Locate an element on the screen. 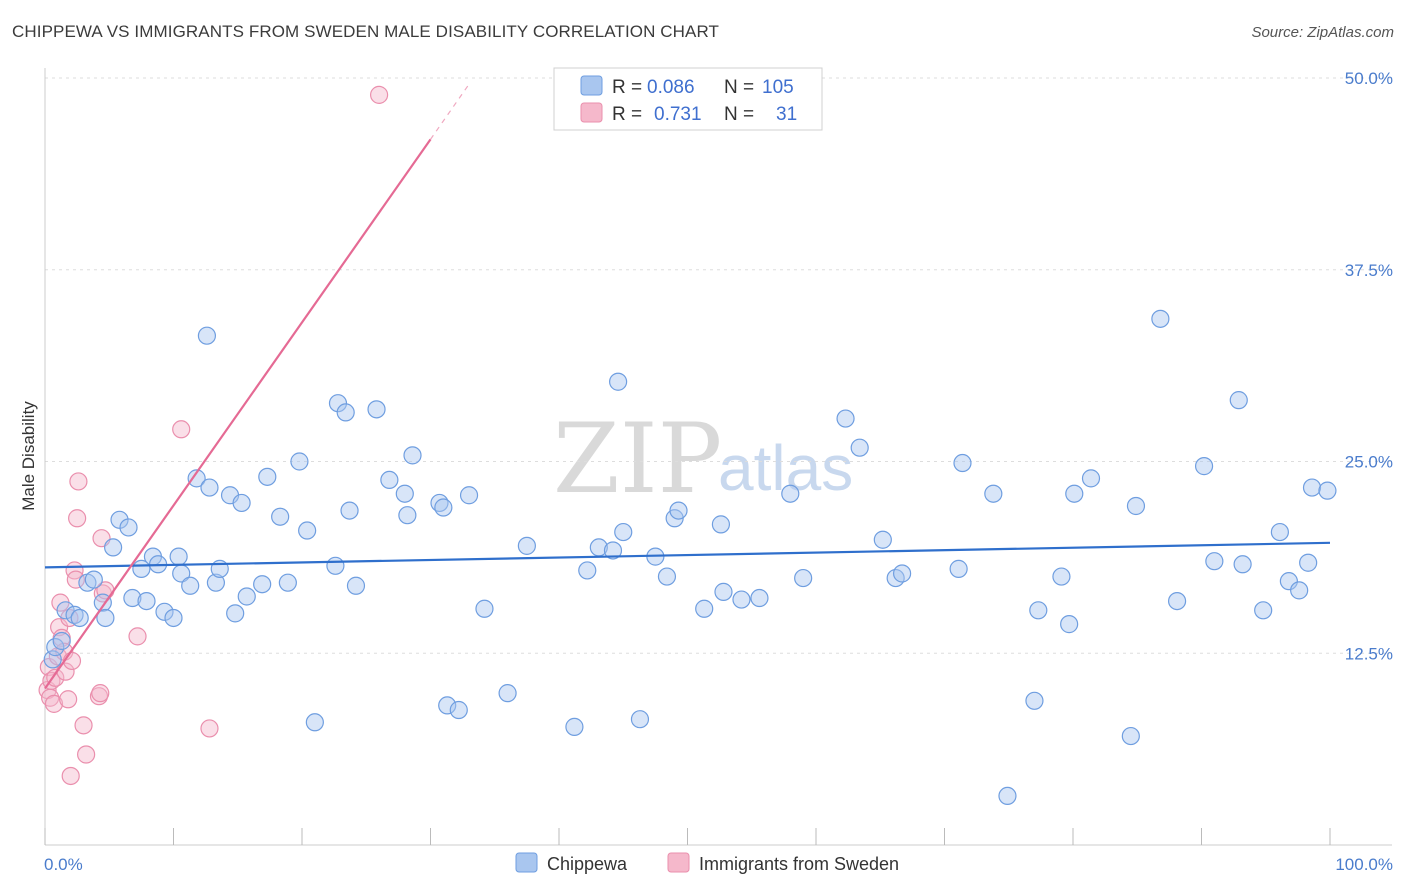  legend-swatch-sweden is located at coordinates (591, 112).